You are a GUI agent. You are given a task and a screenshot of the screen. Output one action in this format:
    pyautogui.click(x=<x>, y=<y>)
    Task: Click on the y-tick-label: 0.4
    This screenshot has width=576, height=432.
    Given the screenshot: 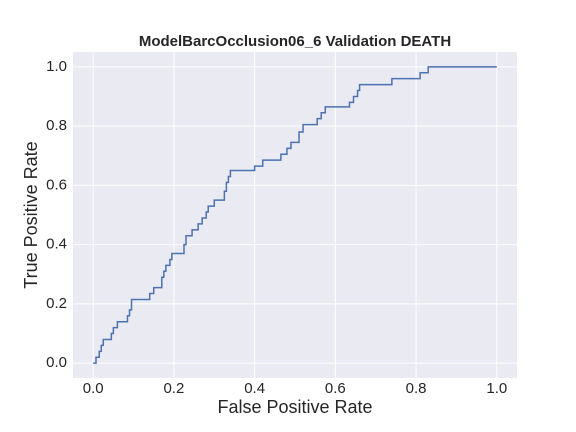 What is the action you would take?
    pyautogui.click(x=56, y=244)
    